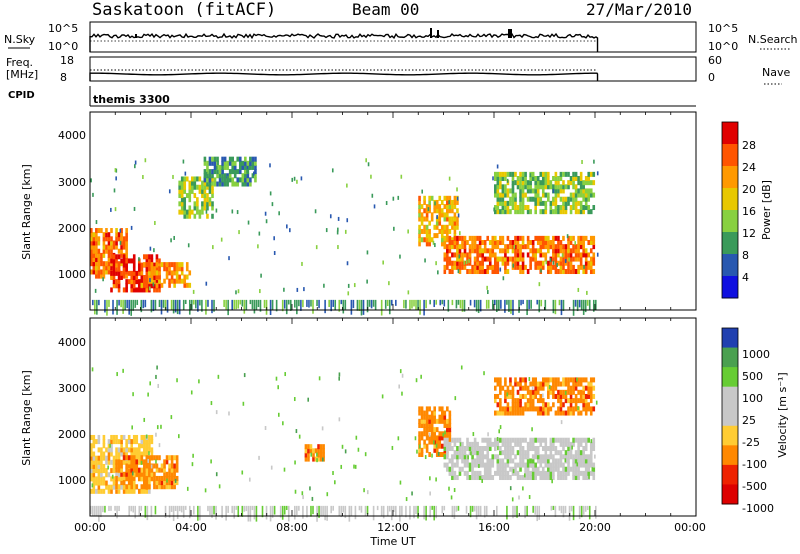 The height and width of the screenshot is (554, 800). I want to click on xtick-1: 04:00, so click(191, 527).